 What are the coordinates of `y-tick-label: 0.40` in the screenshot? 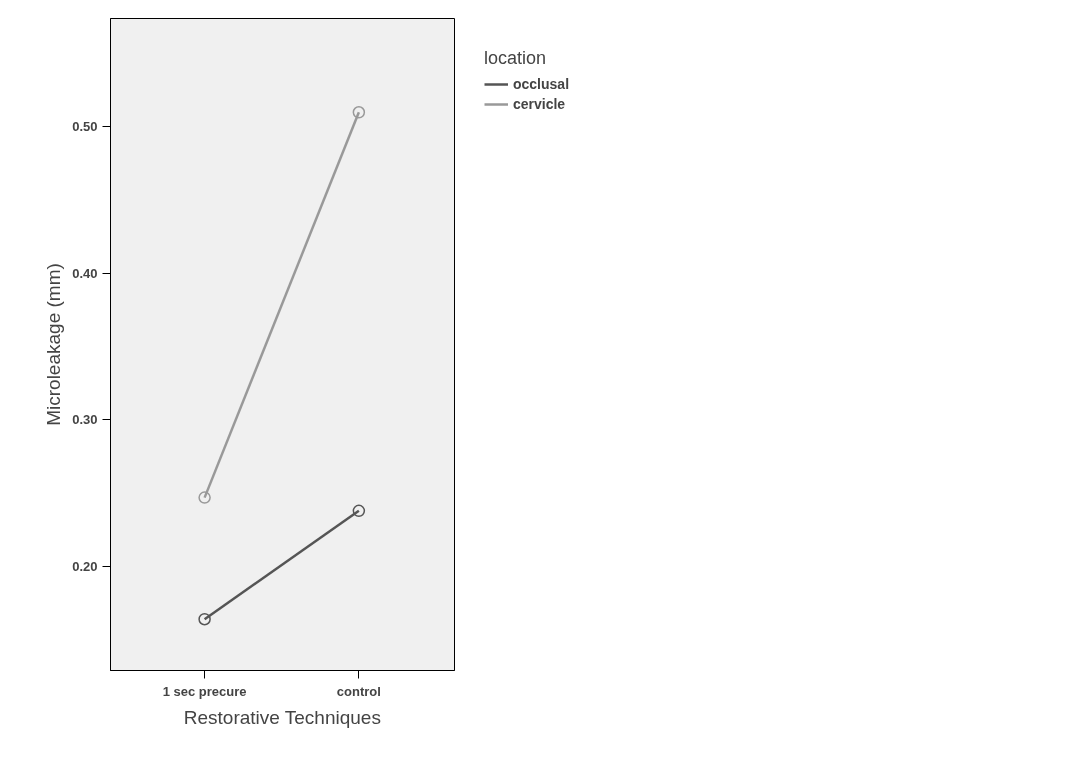 It's located at (85, 273).